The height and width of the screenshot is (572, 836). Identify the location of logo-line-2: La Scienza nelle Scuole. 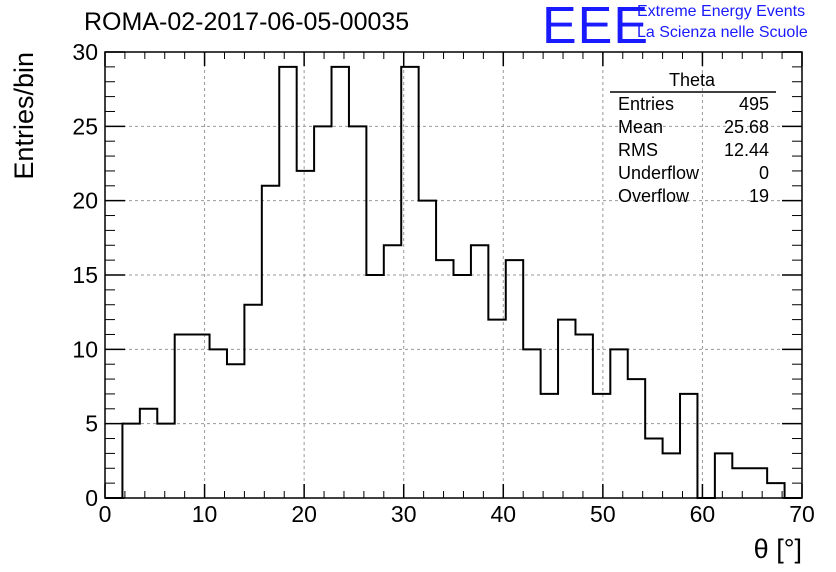
(722, 32).